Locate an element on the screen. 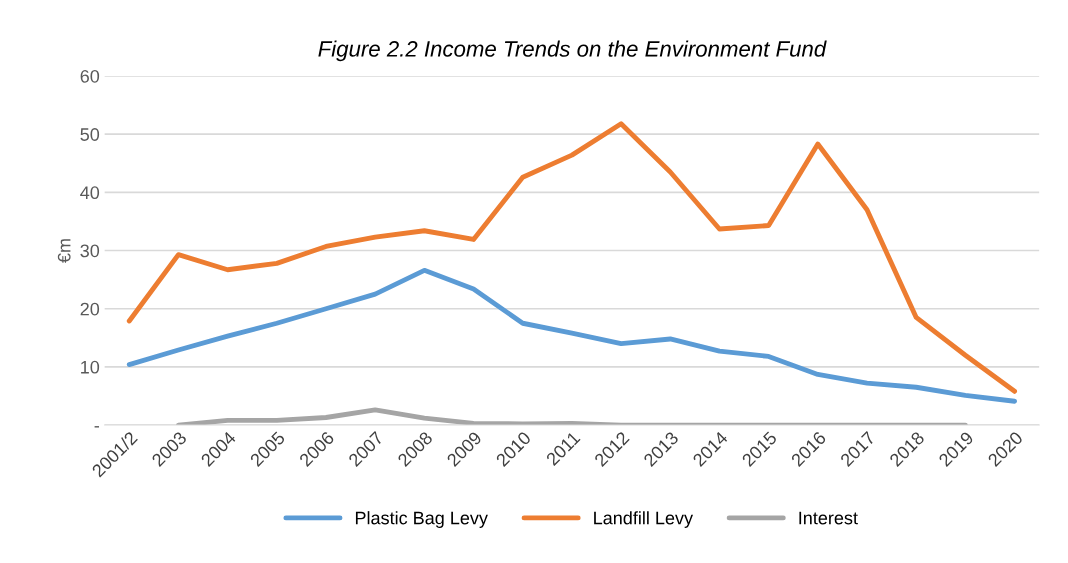  legend-label: Plastic Bag Levy is located at coordinates (421, 519).